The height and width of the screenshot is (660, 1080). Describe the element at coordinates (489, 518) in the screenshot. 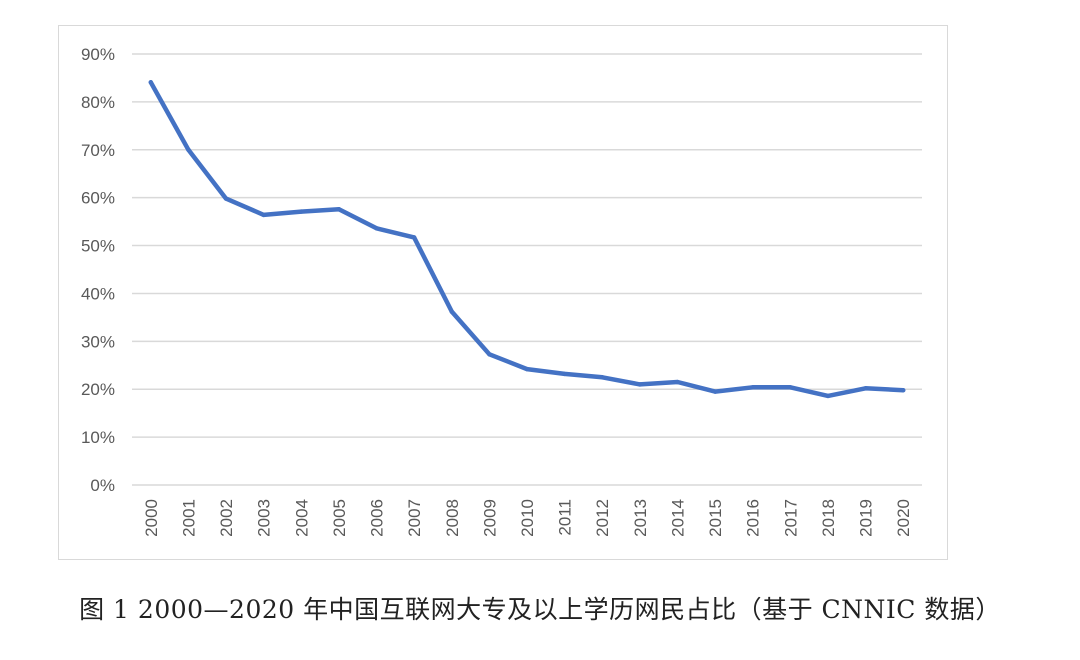

I see `x-tick-label: 2009` at that location.